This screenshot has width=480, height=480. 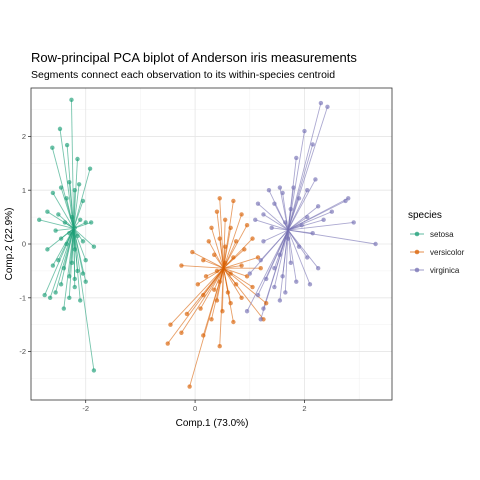 What do you see at coordinates (25, 244) in the screenshot?
I see `y-axis: -2 -1 0 1 2` at bounding box center [25, 244].